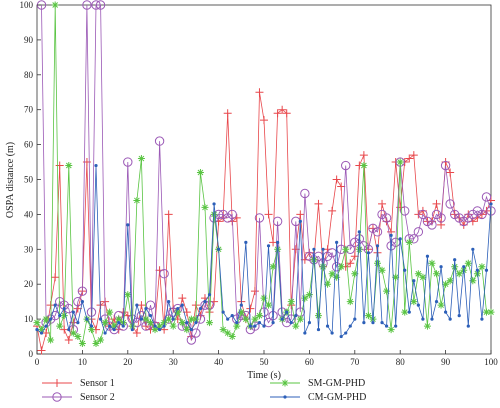 The width and height of the screenshot is (500, 408). I want to click on x-axis-title: Time (s), so click(264, 375).